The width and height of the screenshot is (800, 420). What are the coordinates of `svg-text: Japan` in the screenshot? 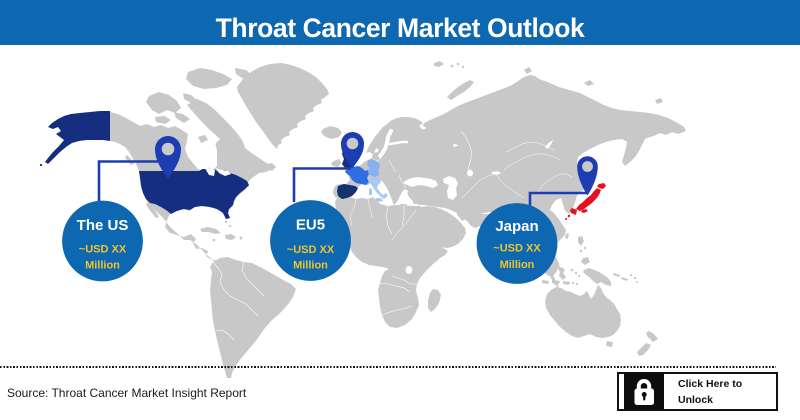 It's located at (516, 226).